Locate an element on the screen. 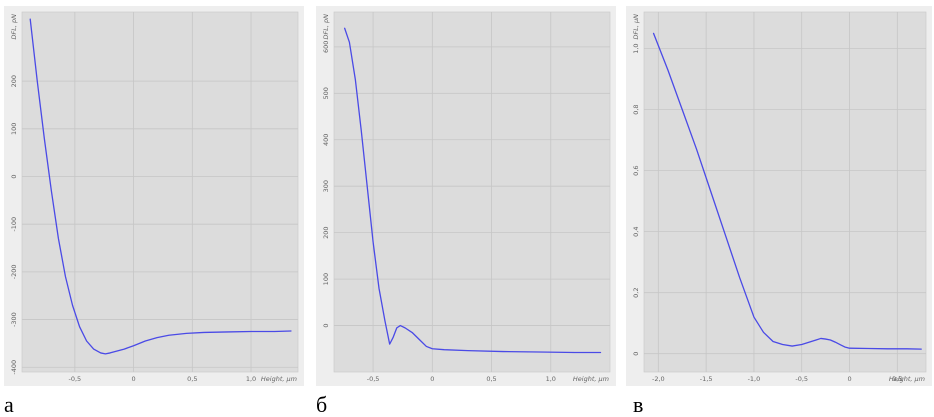 The image size is (934, 417). y-tick-label: 0,6 is located at coordinates (636, 170).